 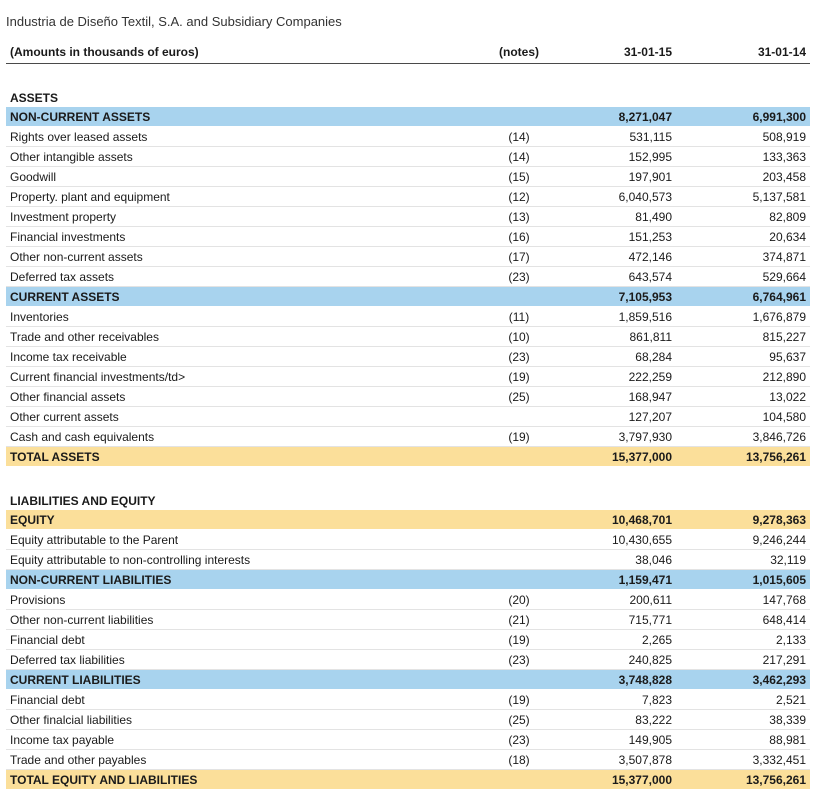 What do you see at coordinates (611, 679) in the screenshot?
I see `current-liabilities-subtotal-value-2015: 3,748,828` at bounding box center [611, 679].